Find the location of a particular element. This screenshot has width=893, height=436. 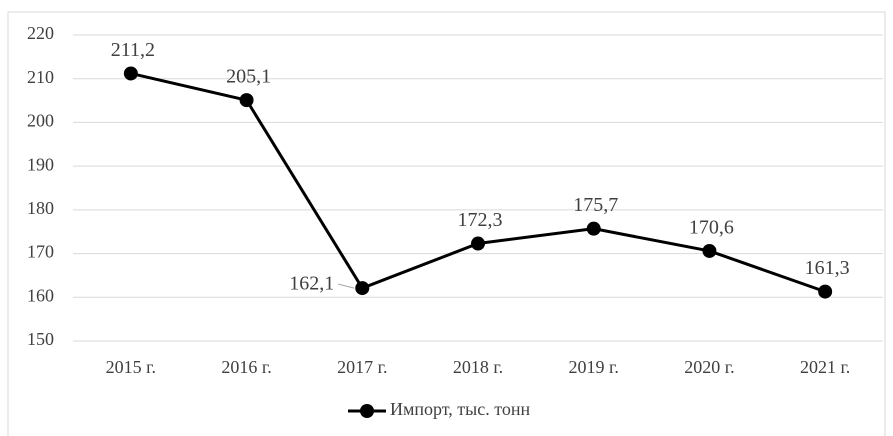

y-tick-label: 180 is located at coordinates (40, 208).